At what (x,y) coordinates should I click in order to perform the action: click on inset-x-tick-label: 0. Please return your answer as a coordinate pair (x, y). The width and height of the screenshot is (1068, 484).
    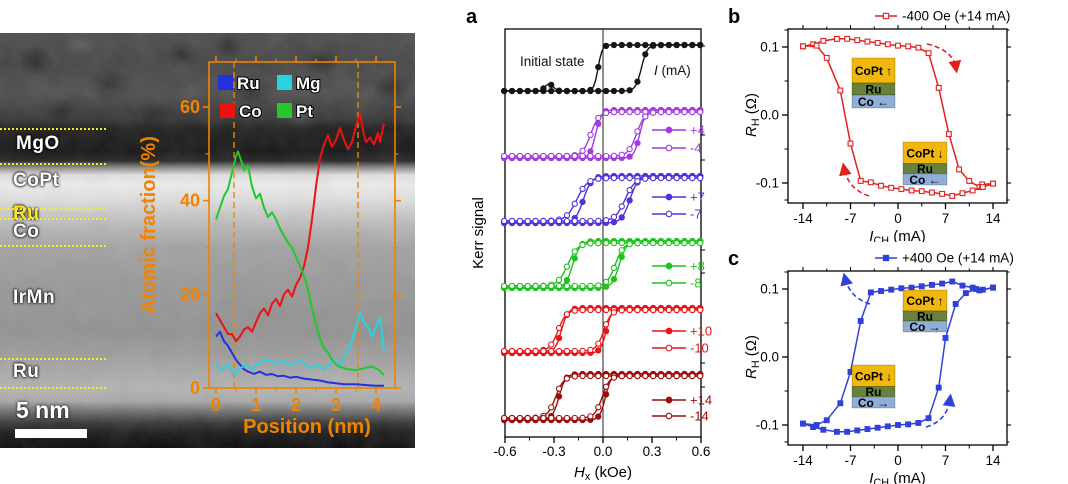
    Looking at the image, I should click on (216, 405).